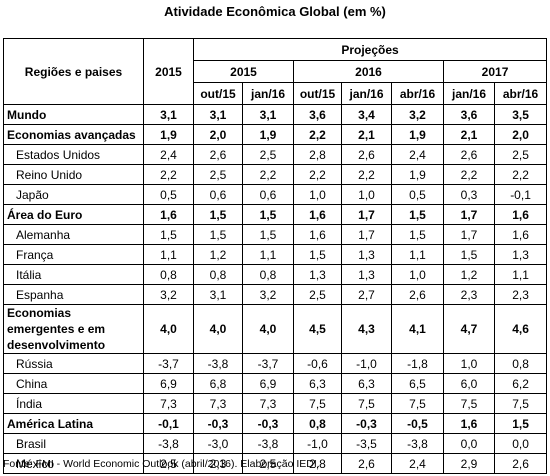  Describe the element at coordinates (218, 383) in the screenshot. I see `cell-value: 6,8` at that location.